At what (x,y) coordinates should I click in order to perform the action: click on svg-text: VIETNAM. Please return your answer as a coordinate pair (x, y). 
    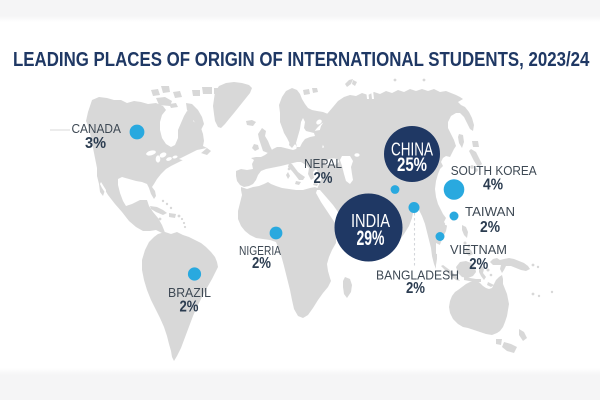
    Looking at the image, I should click on (478, 249).